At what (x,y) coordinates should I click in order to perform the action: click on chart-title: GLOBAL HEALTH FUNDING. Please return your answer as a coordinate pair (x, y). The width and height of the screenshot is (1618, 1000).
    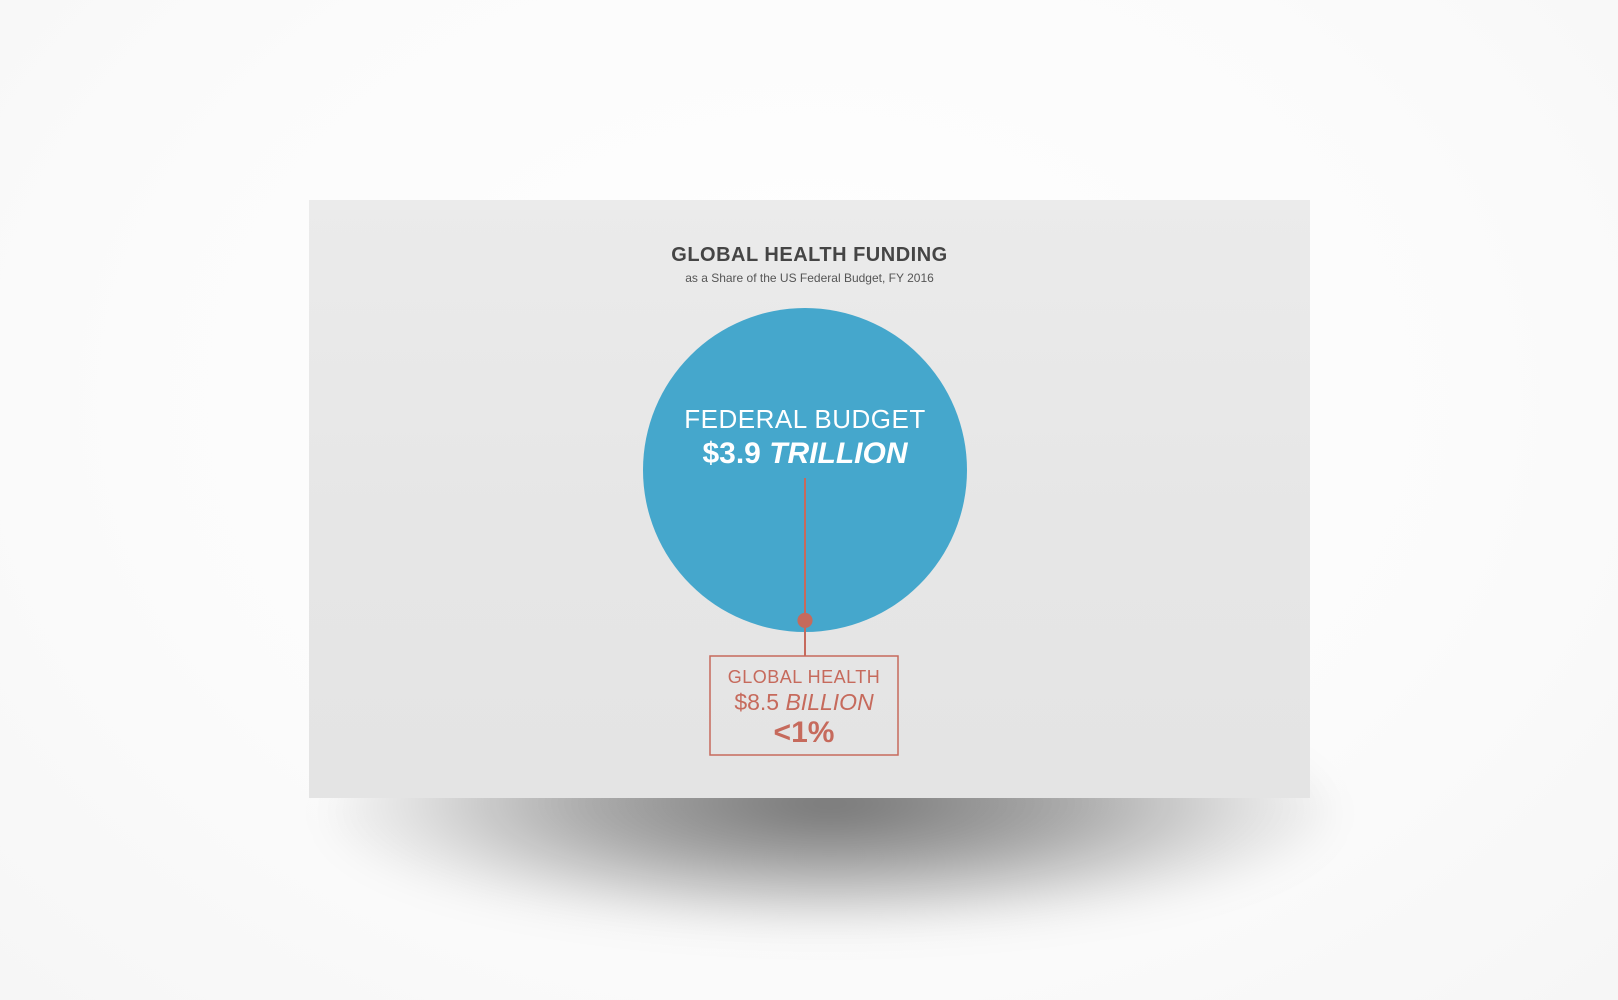
    Looking at the image, I should click on (809, 255).